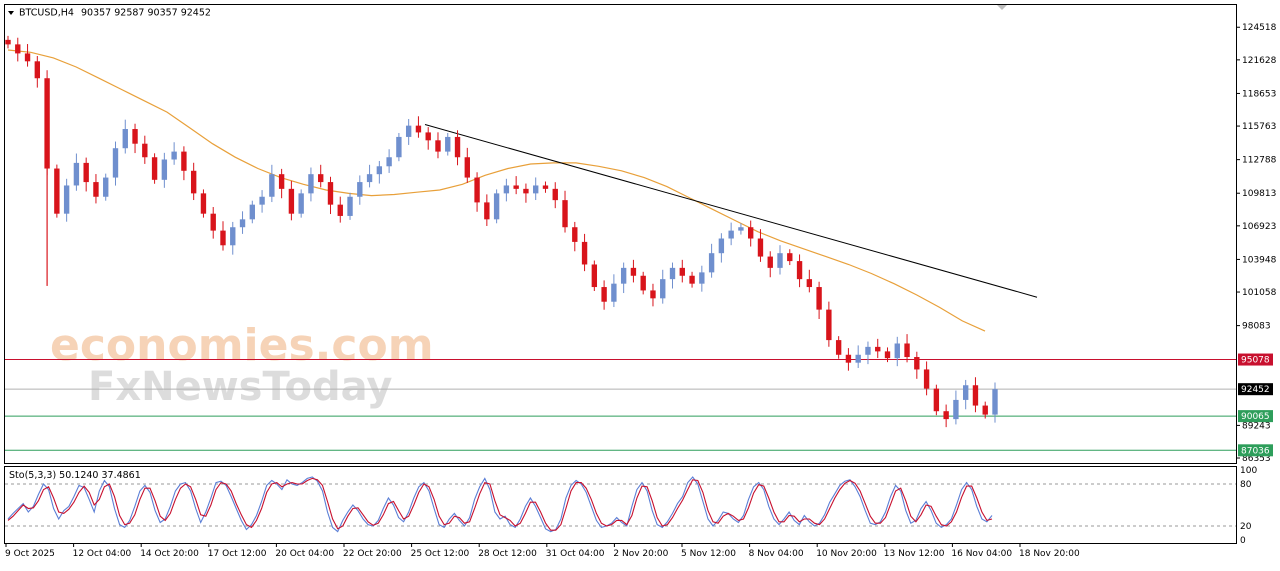  Describe the element at coordinates (1259, 61) in the screenshot. I see `price-tick-label: 121628` at that location.